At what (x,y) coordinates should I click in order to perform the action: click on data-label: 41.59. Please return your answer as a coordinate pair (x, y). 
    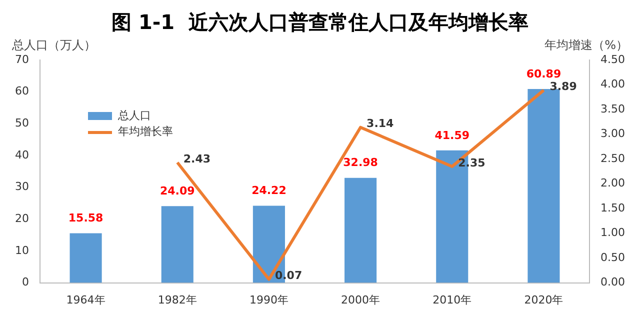
    Looking at the image, I should click on (452, 135).